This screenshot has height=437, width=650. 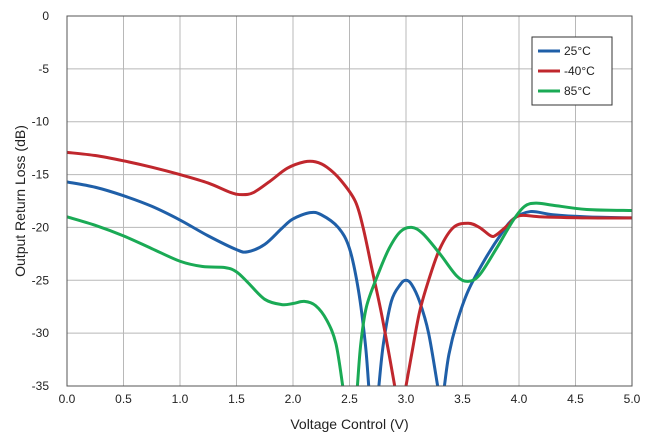 I want to click on x-tick-label: 1.0, so click(x=180, y=399).